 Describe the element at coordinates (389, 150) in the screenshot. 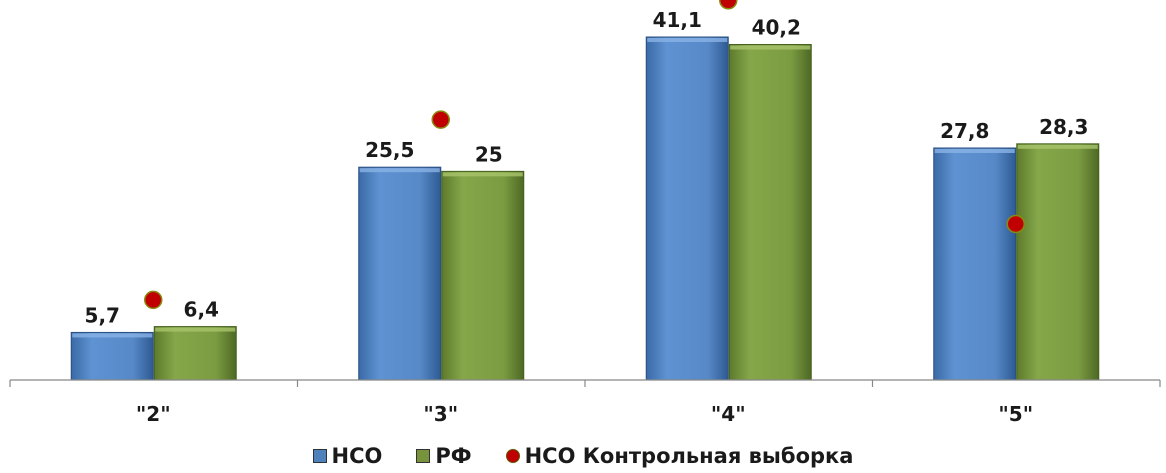

I see `data-label-nso-3: 25,5` at that location.